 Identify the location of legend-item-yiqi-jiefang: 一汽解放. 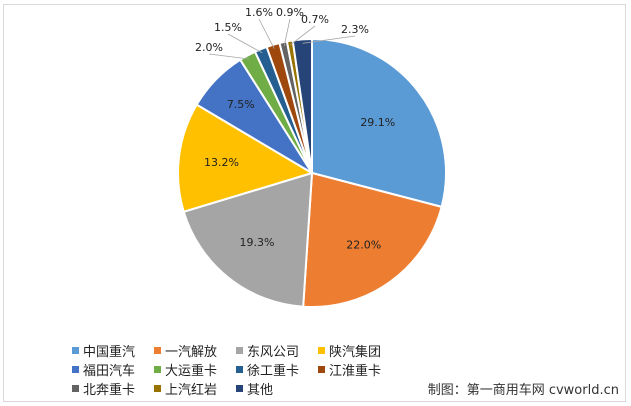
(195, 350).